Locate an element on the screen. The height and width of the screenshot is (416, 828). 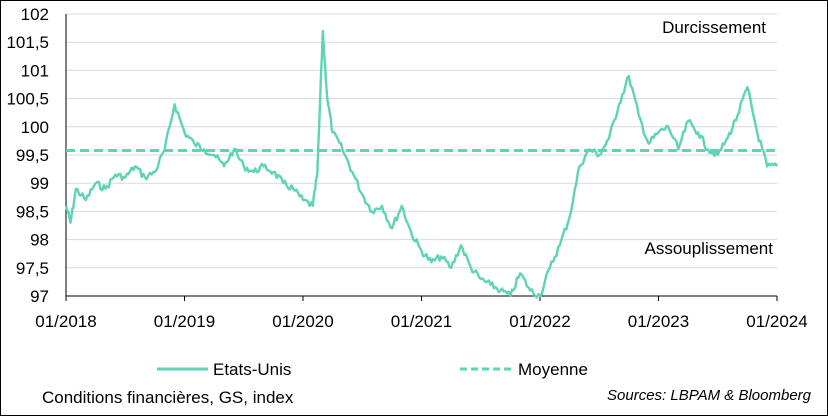
y-tick-label: 100,5 is located at coordinates (27, 99).